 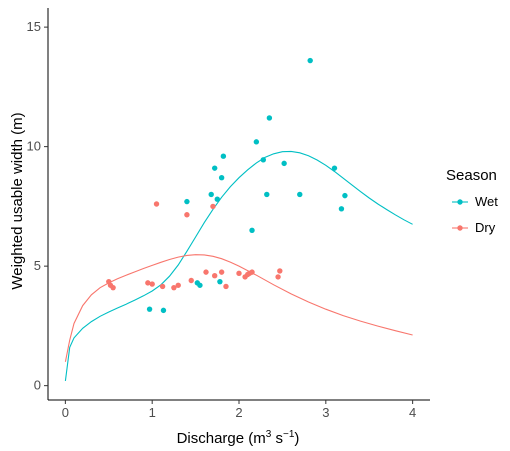 I want to click on y-axis-title: Weighted usable width (m), so click(x=17, y=200).